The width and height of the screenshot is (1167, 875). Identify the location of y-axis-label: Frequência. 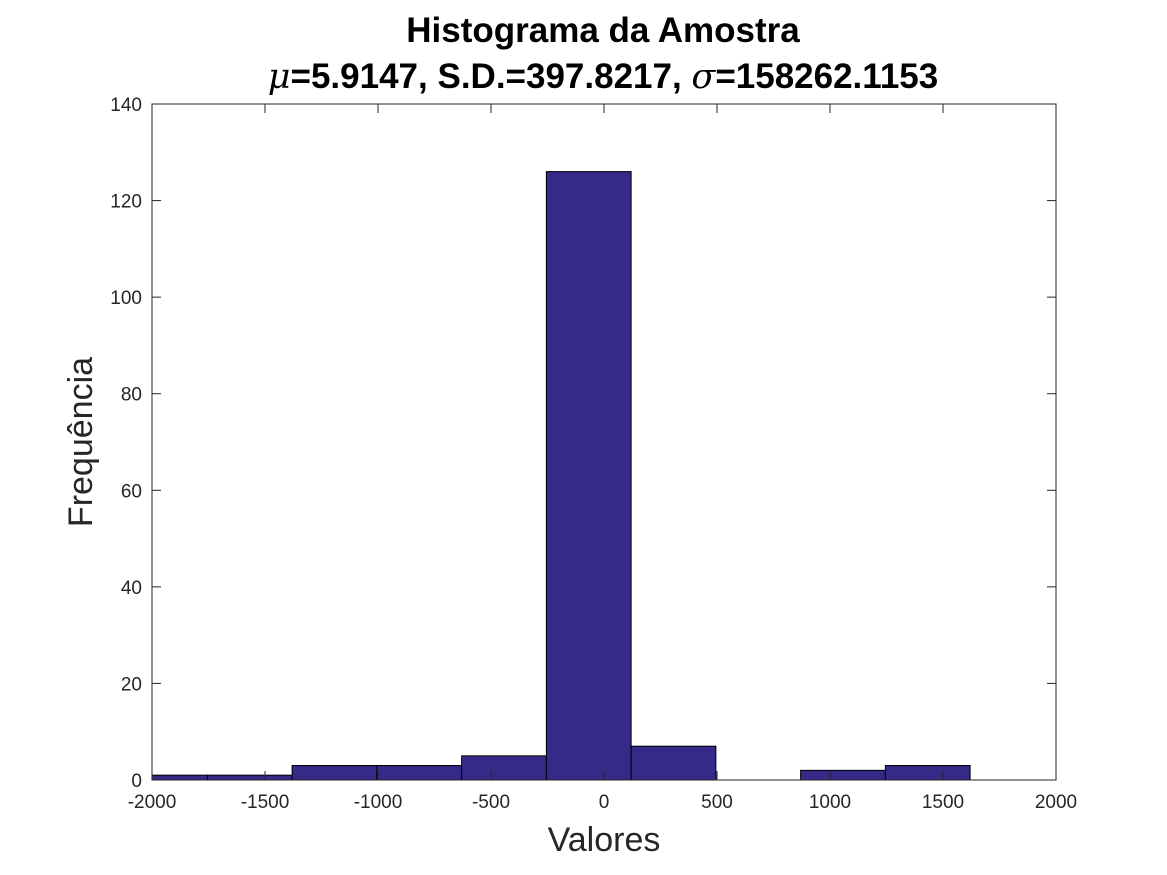
(81, 442).